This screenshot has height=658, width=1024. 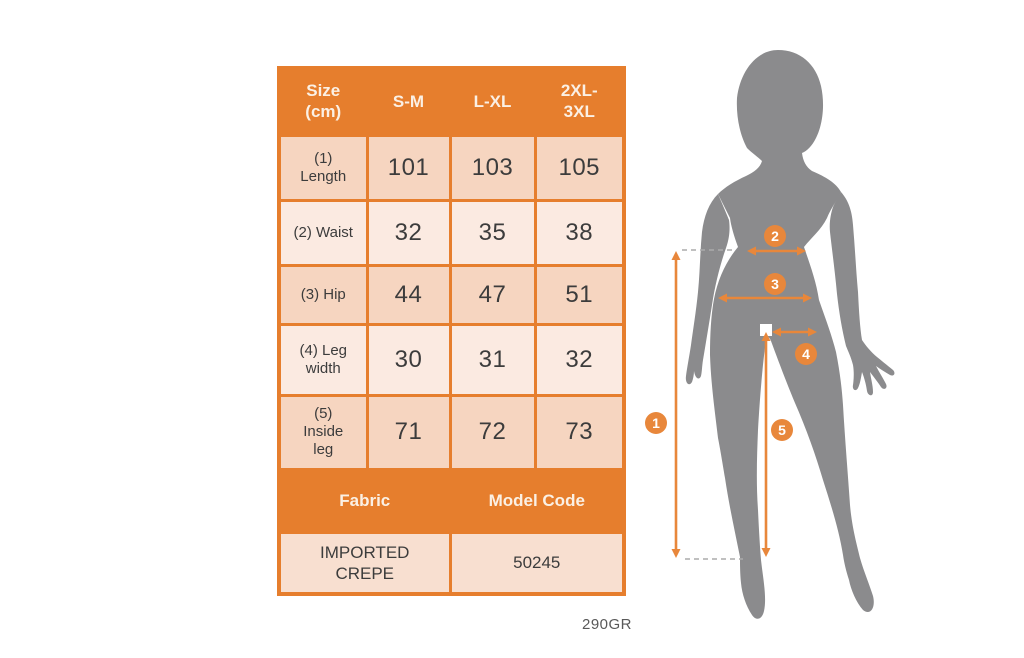 What do you see at coordinates (607, 624) in the screenshot?
I see `fabric-weight-label: 290GR` at bounding box center [607, 624].